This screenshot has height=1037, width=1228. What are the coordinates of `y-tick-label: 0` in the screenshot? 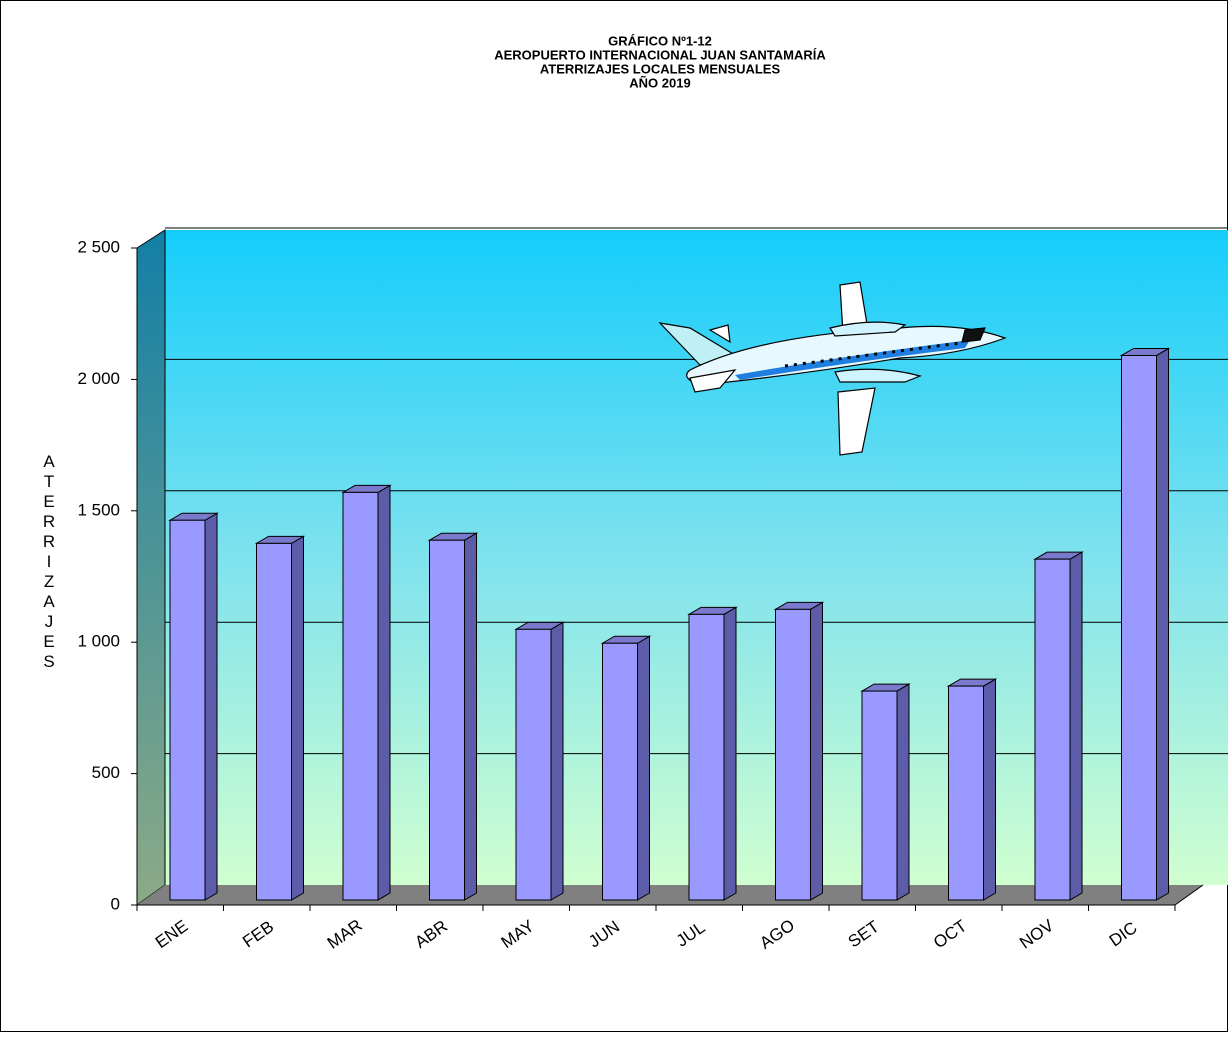 It's located at (115, 903).